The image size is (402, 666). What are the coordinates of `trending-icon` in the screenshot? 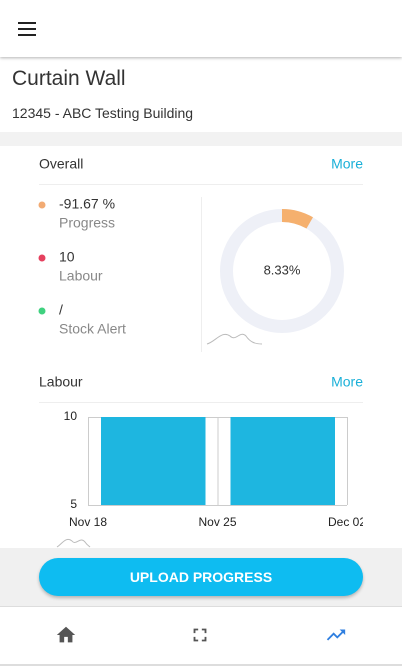 It's located at (336, 635).